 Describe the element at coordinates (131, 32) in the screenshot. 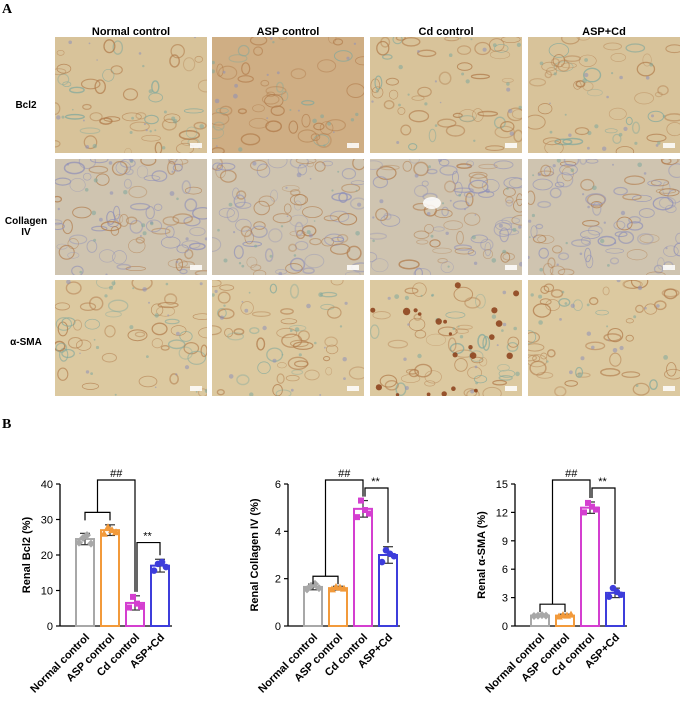

I see `column-label-normal-control: Normal control` at that location.